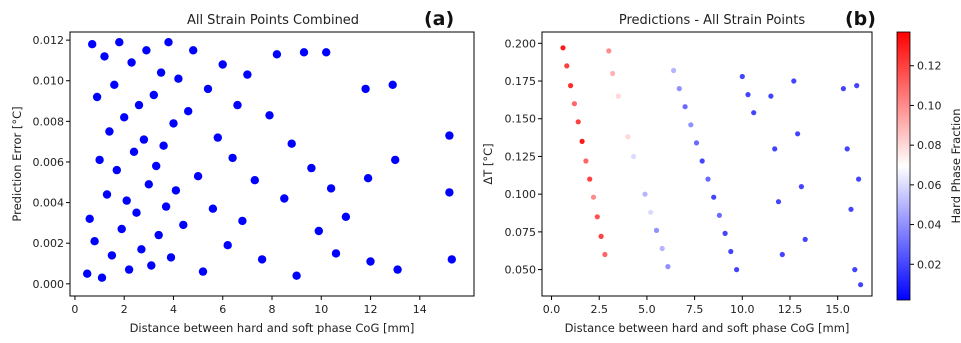  I want to click on colorbar-tick-label: 0.08, so click(929, 145).